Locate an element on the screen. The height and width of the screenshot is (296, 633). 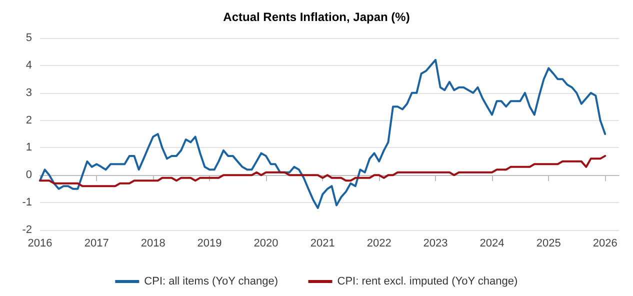
y-tick-label: 3 is located at coordinates (29, 92).